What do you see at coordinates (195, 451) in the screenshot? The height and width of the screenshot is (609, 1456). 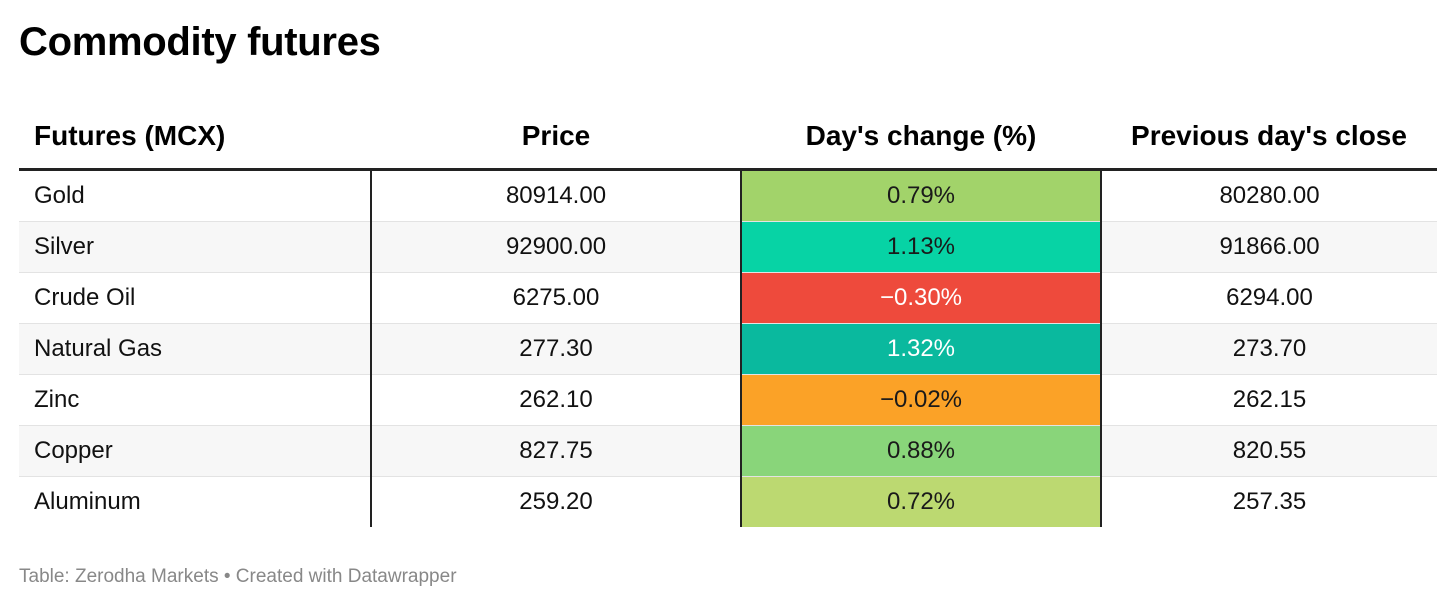 I see `cell-commodity-name: Copper` at bounding box center [195, 451].